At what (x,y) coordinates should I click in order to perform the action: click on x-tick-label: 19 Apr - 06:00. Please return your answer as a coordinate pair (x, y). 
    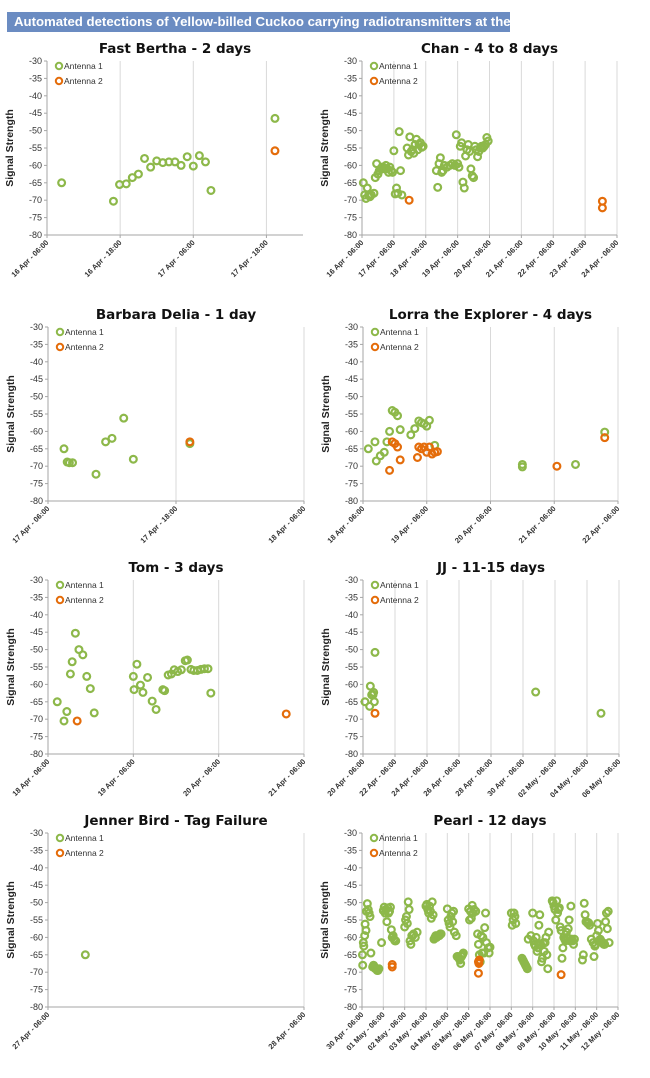
    Looking at the image, I should click on (409, 524).